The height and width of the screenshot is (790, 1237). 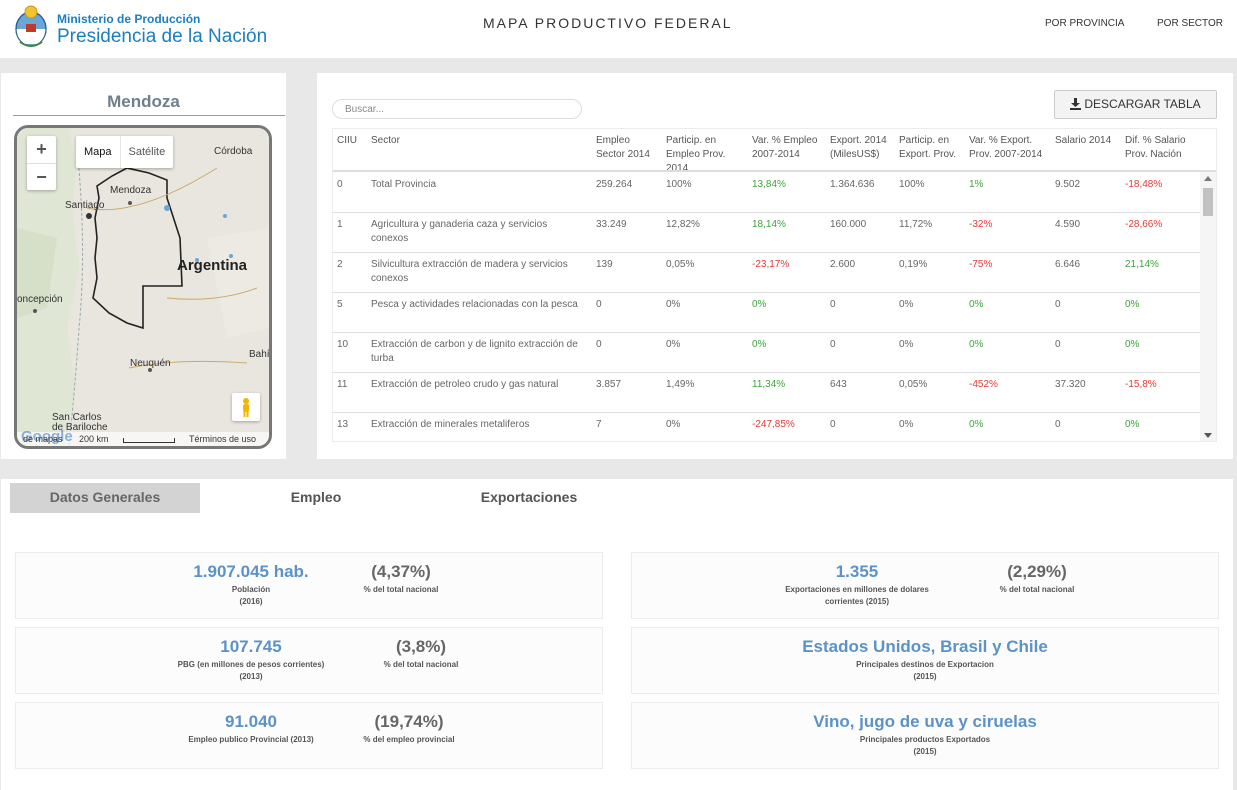 I want to click on cell-var-export: -75%, so click(x=981, y=264).